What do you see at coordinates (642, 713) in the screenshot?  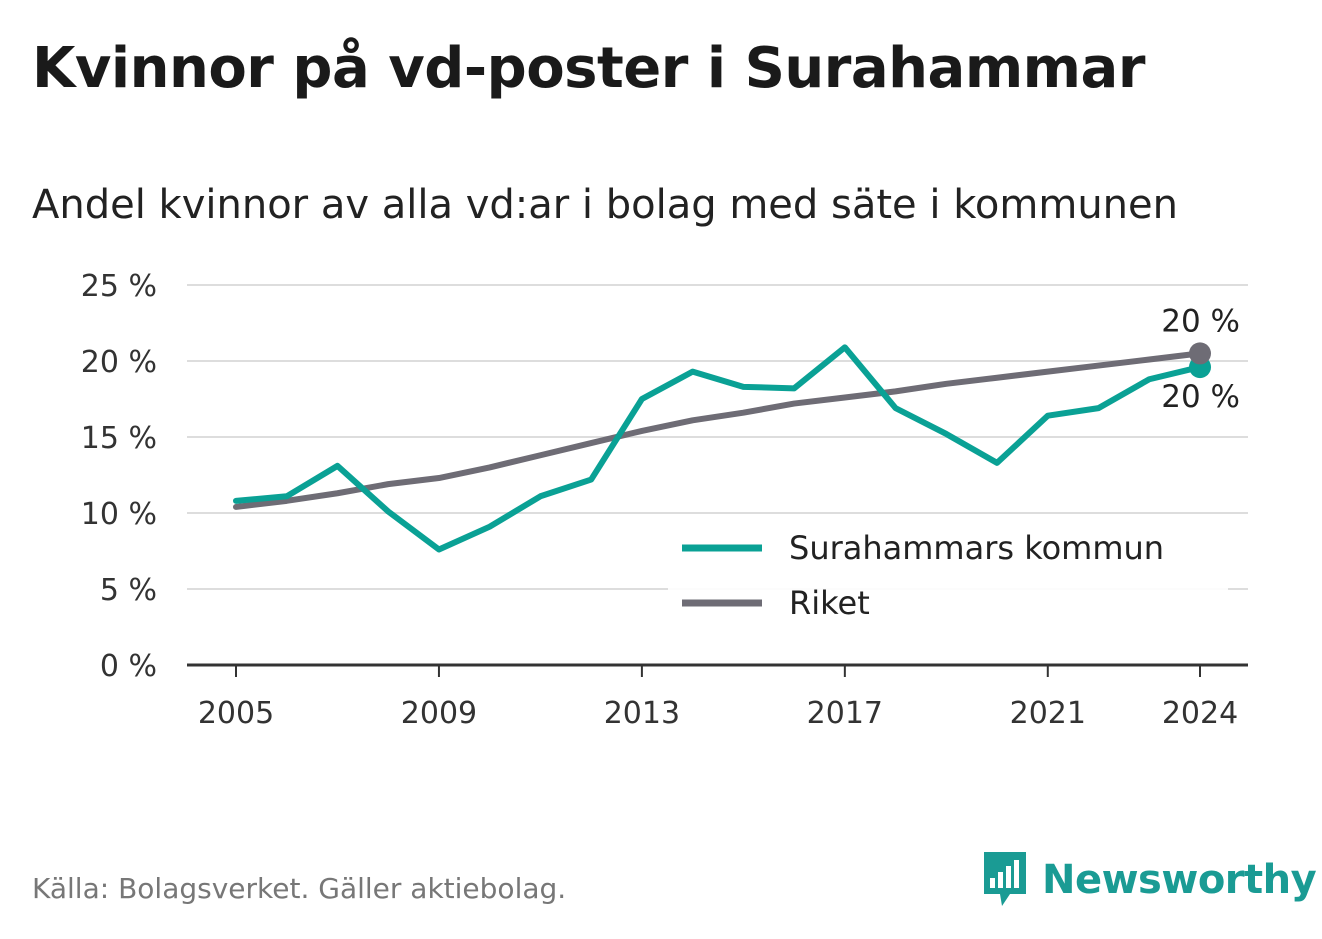 I see `x-tick-label: 2013` at bounding box center [642, 713].